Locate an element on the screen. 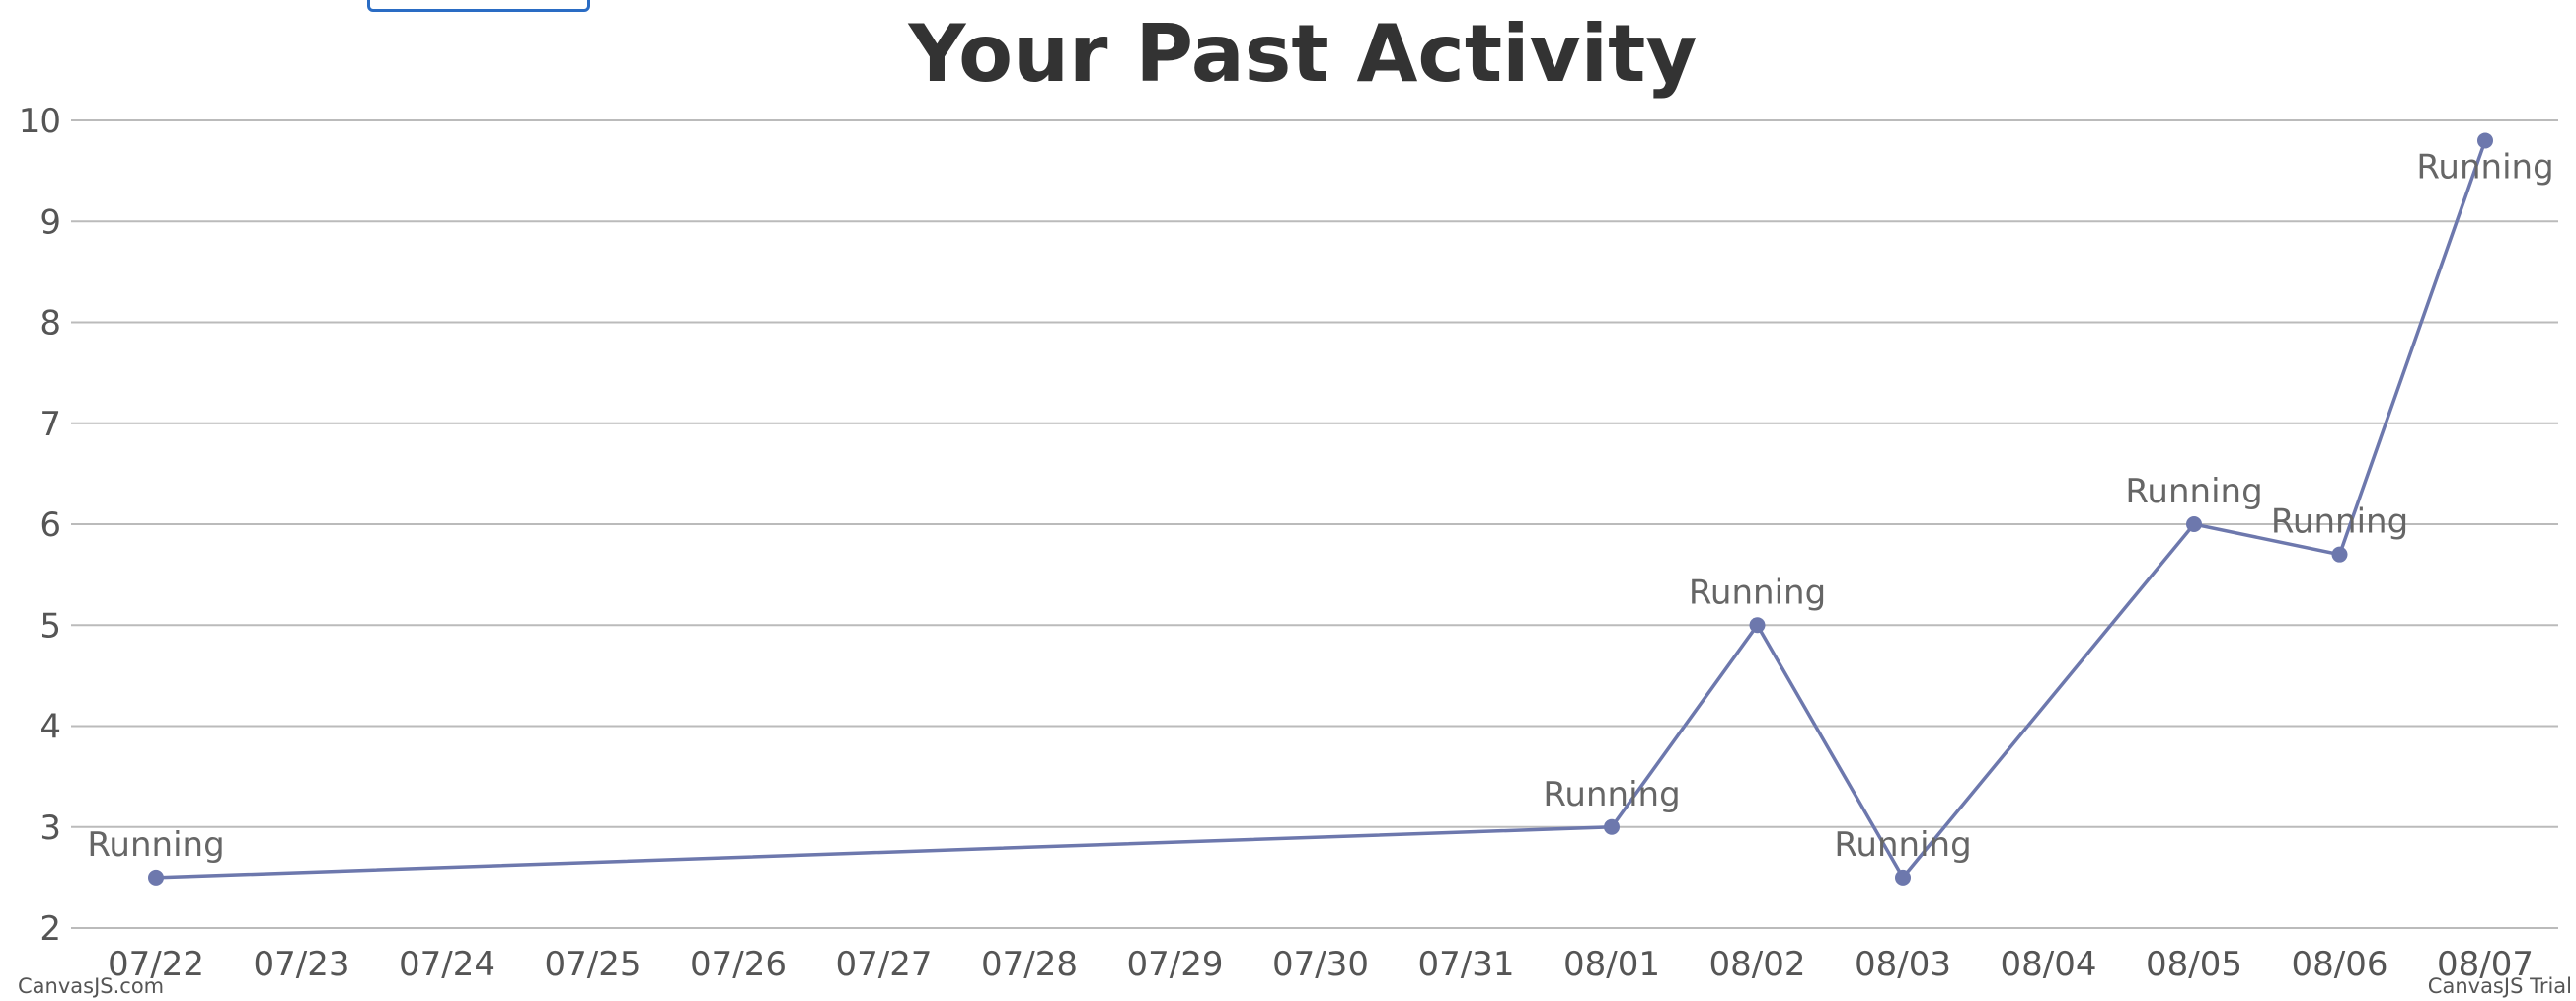  x-tick-label: 07/30 is located at coordinates (1321, 964).